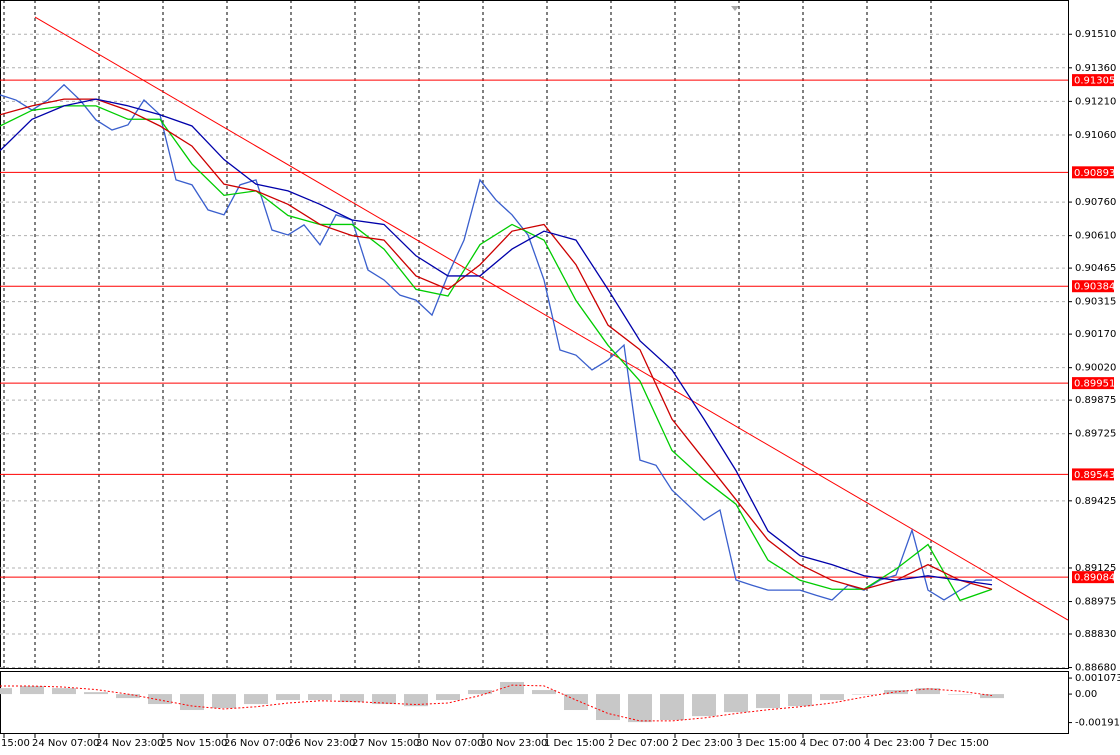 Image resolution: width=1120 pixels, height=755 pixels. Describe the element at coordinates (894, 743) in the screenshot. I see `x-tick-label: 4 Dec 23:00` at that location.